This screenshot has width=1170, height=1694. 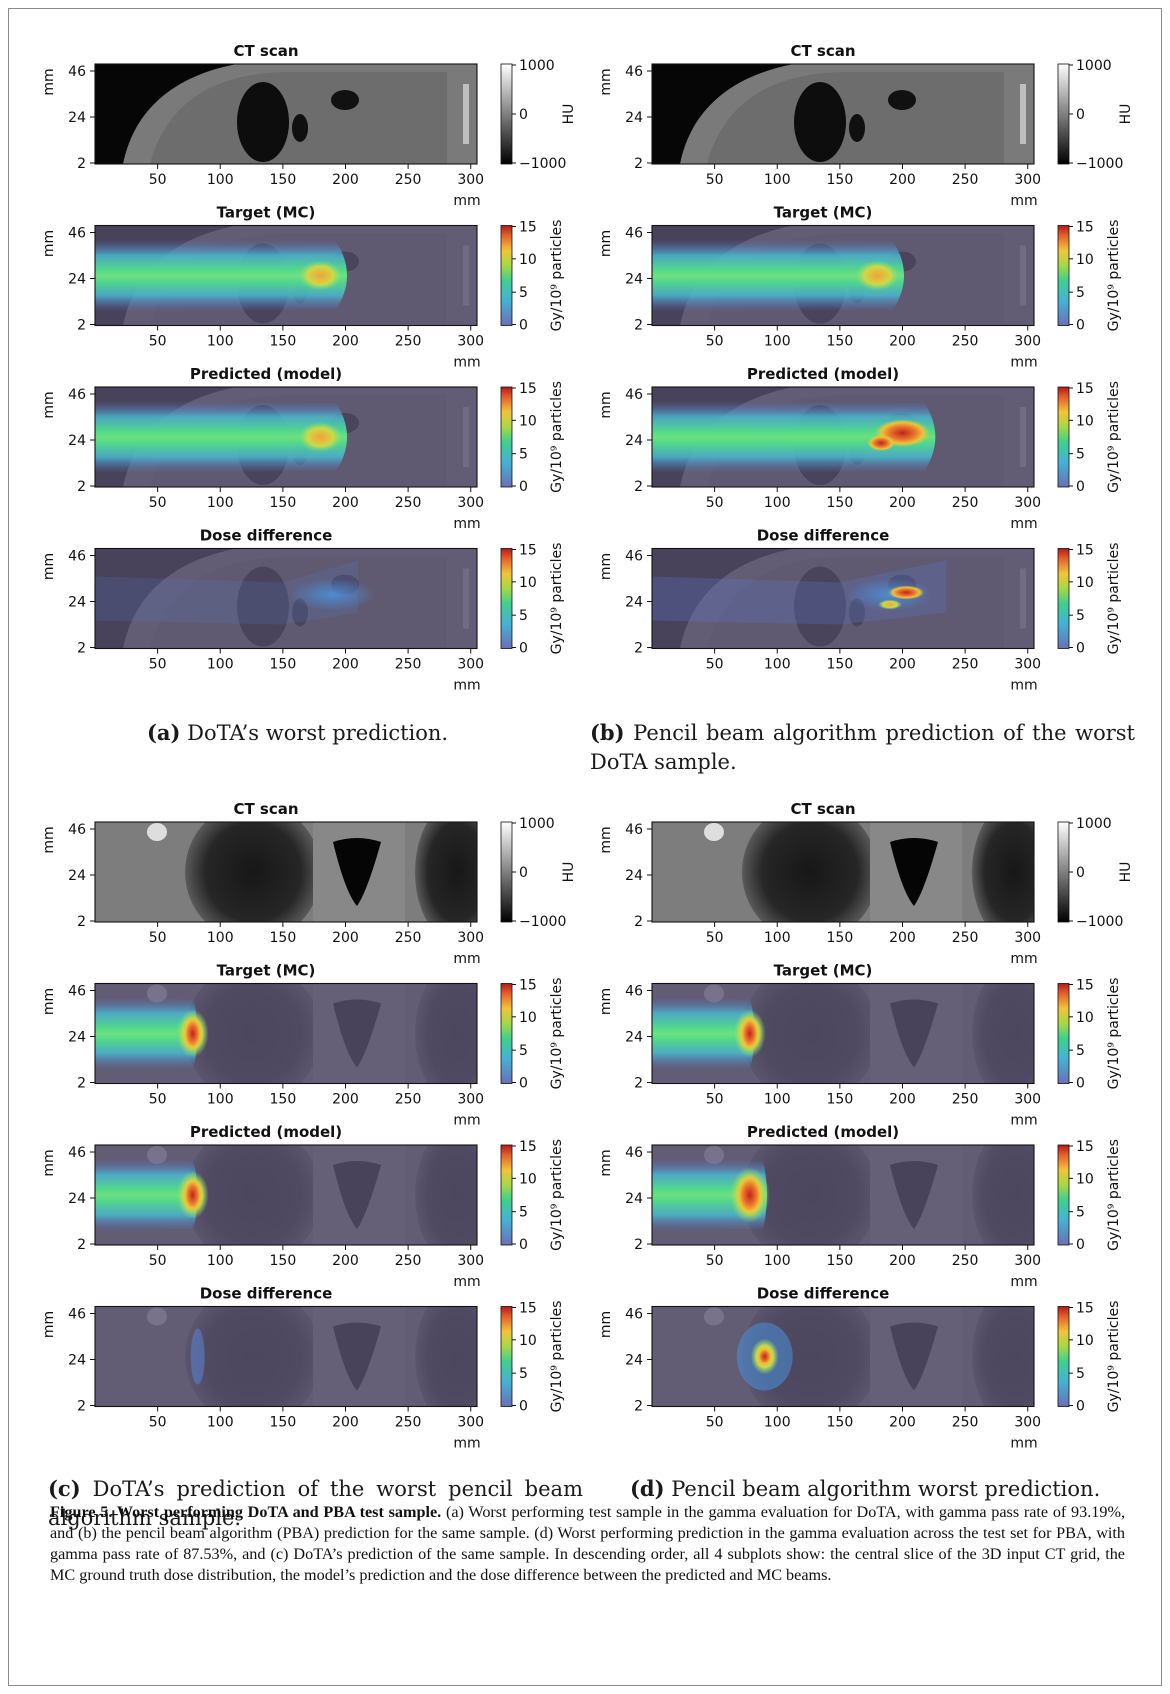 What do you see at coordinates (823, 971) in the screenshot?
I see `panel-title: Target (MC)` at bounding box center [823, 971].